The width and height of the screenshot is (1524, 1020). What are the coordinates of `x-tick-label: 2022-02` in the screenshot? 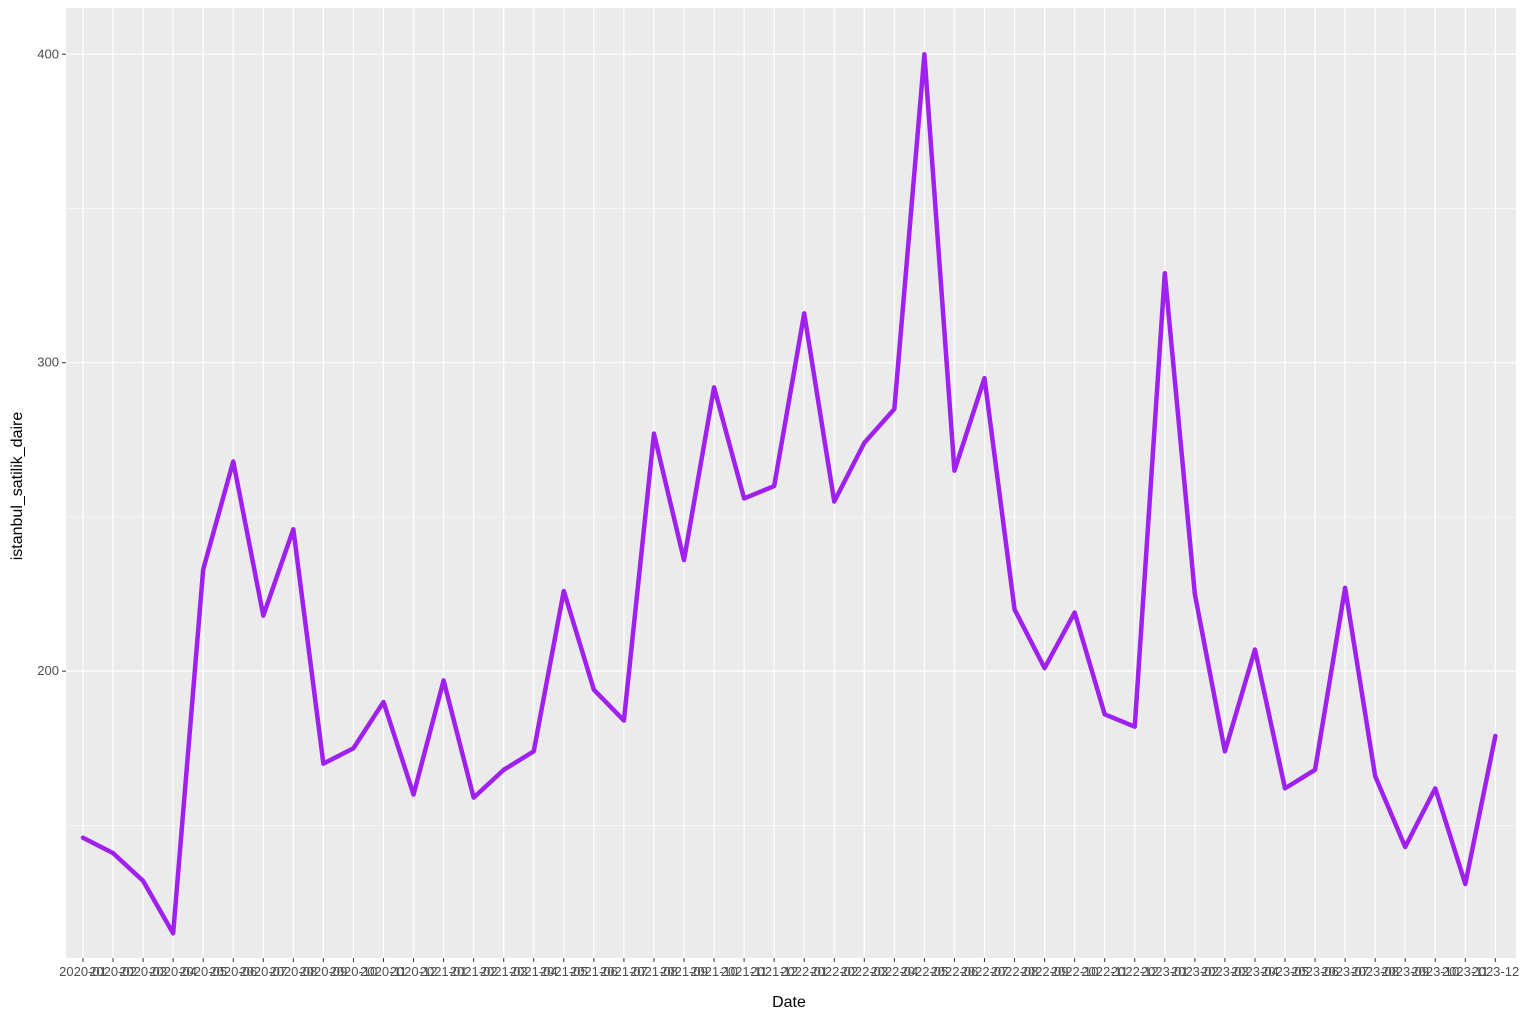 It's located at (834, 971).